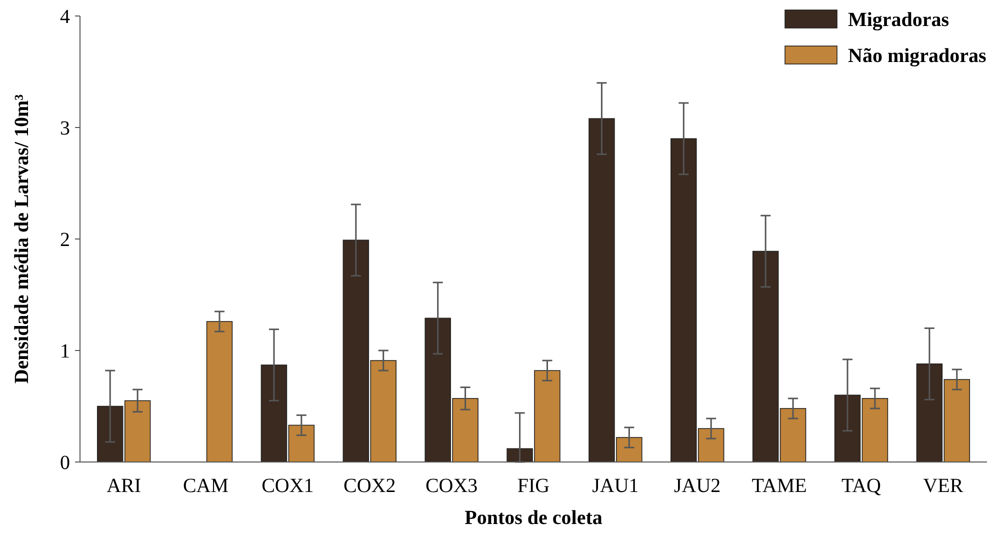  I want to click on x-tick-label: COX3, so click(451, 486).